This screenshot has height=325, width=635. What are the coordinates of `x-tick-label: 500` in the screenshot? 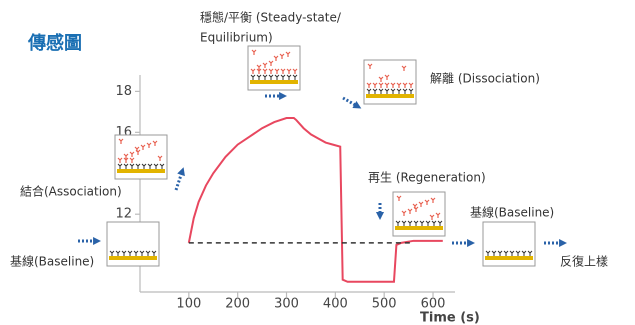 It's located at (384, 304).